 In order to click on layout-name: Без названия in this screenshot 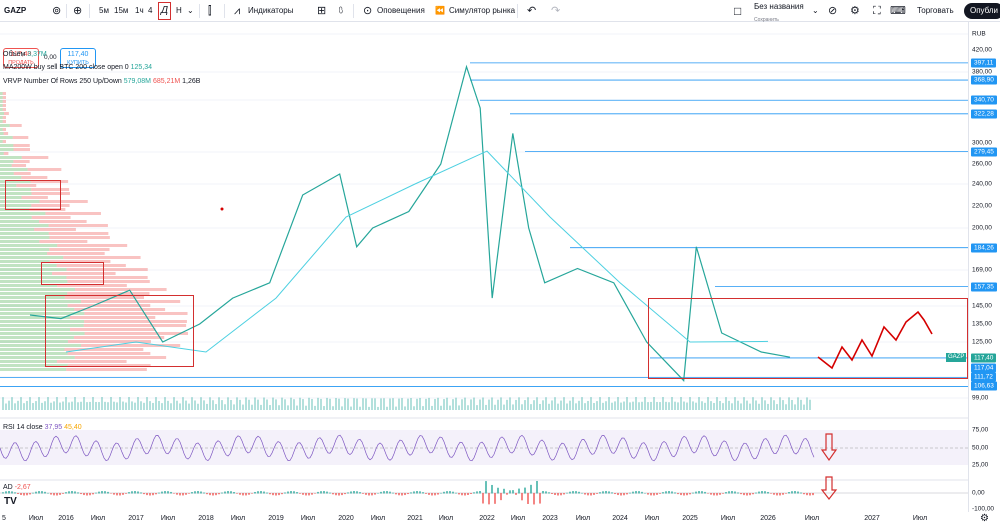, I will do `click(779, 6)`.